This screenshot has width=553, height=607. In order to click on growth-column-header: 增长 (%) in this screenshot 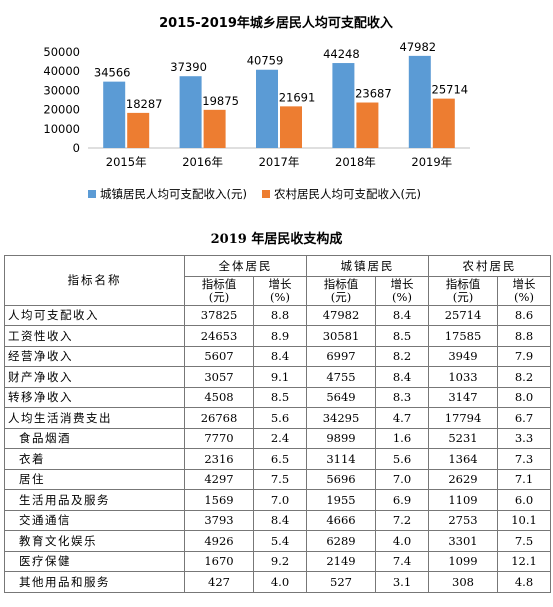, I will do `click(402, 290)`.